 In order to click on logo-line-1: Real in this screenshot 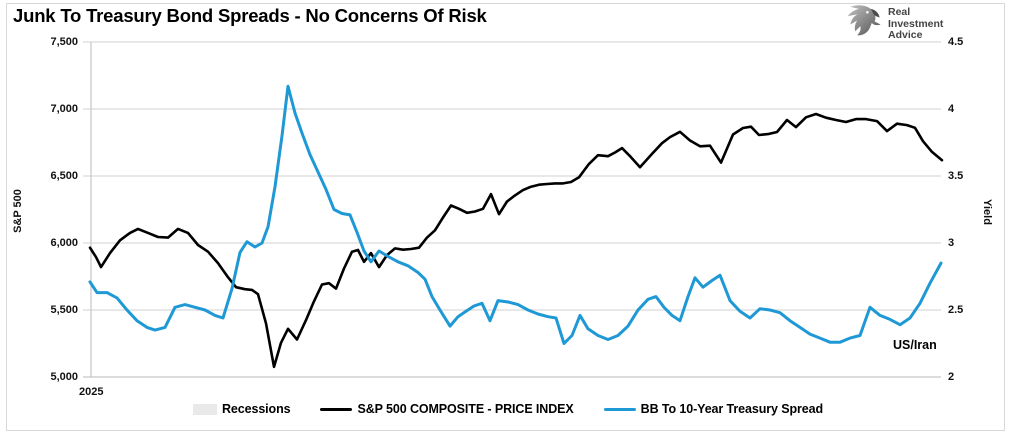, I will do `click(899, 12)`.